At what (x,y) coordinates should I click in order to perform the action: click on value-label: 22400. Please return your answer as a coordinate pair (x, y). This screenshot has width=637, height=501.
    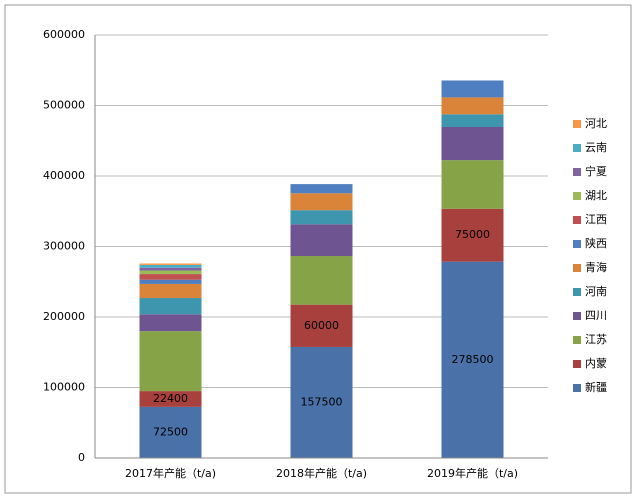
    Looking at the image, I should click on (170, 398).